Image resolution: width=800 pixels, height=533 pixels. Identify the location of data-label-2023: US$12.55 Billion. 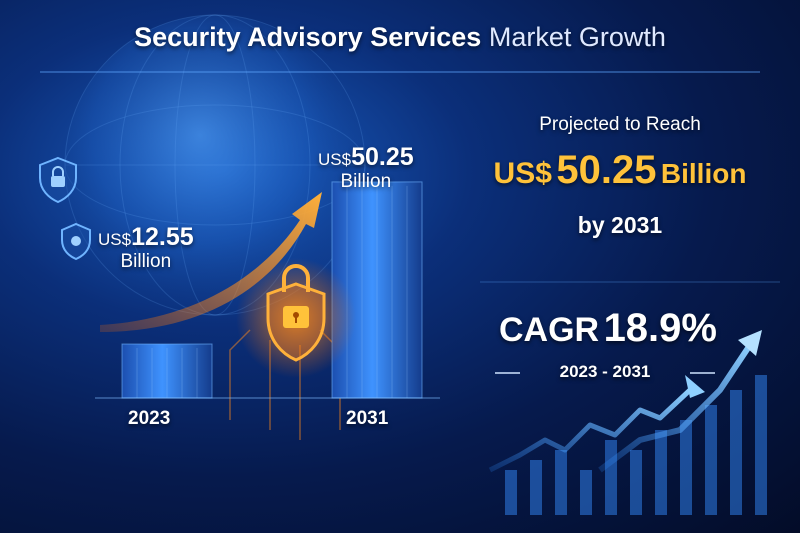
(146, 247).